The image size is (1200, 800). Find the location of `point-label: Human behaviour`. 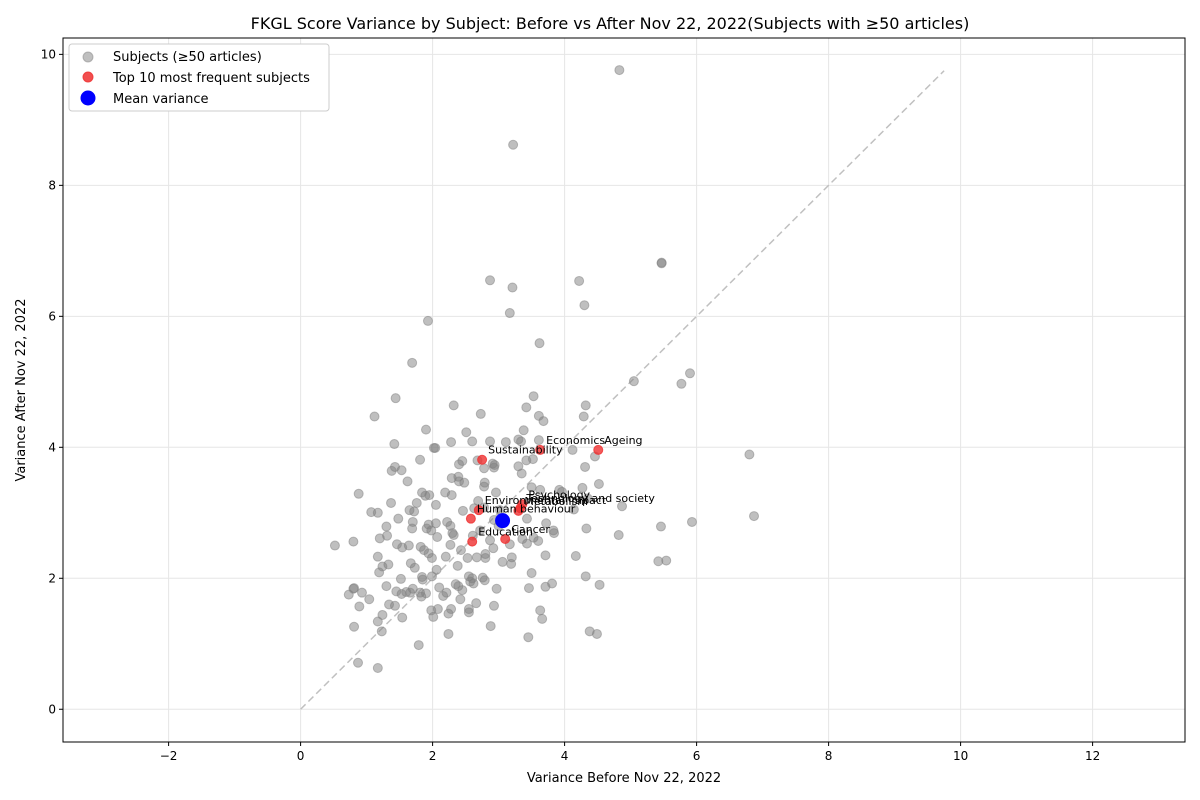

point-label: Human behaviour is located at coordinates (526, 509).